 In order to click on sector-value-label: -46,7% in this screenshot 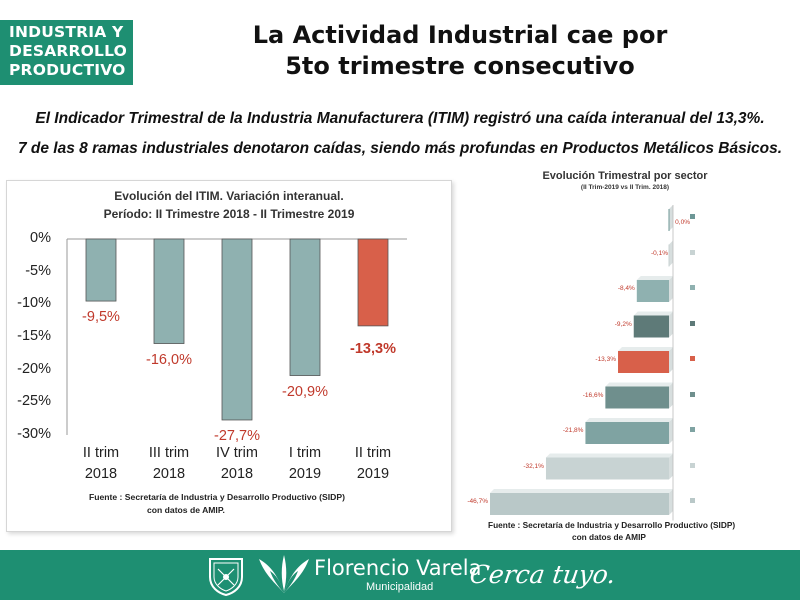, I will do `click(477, 501)`.